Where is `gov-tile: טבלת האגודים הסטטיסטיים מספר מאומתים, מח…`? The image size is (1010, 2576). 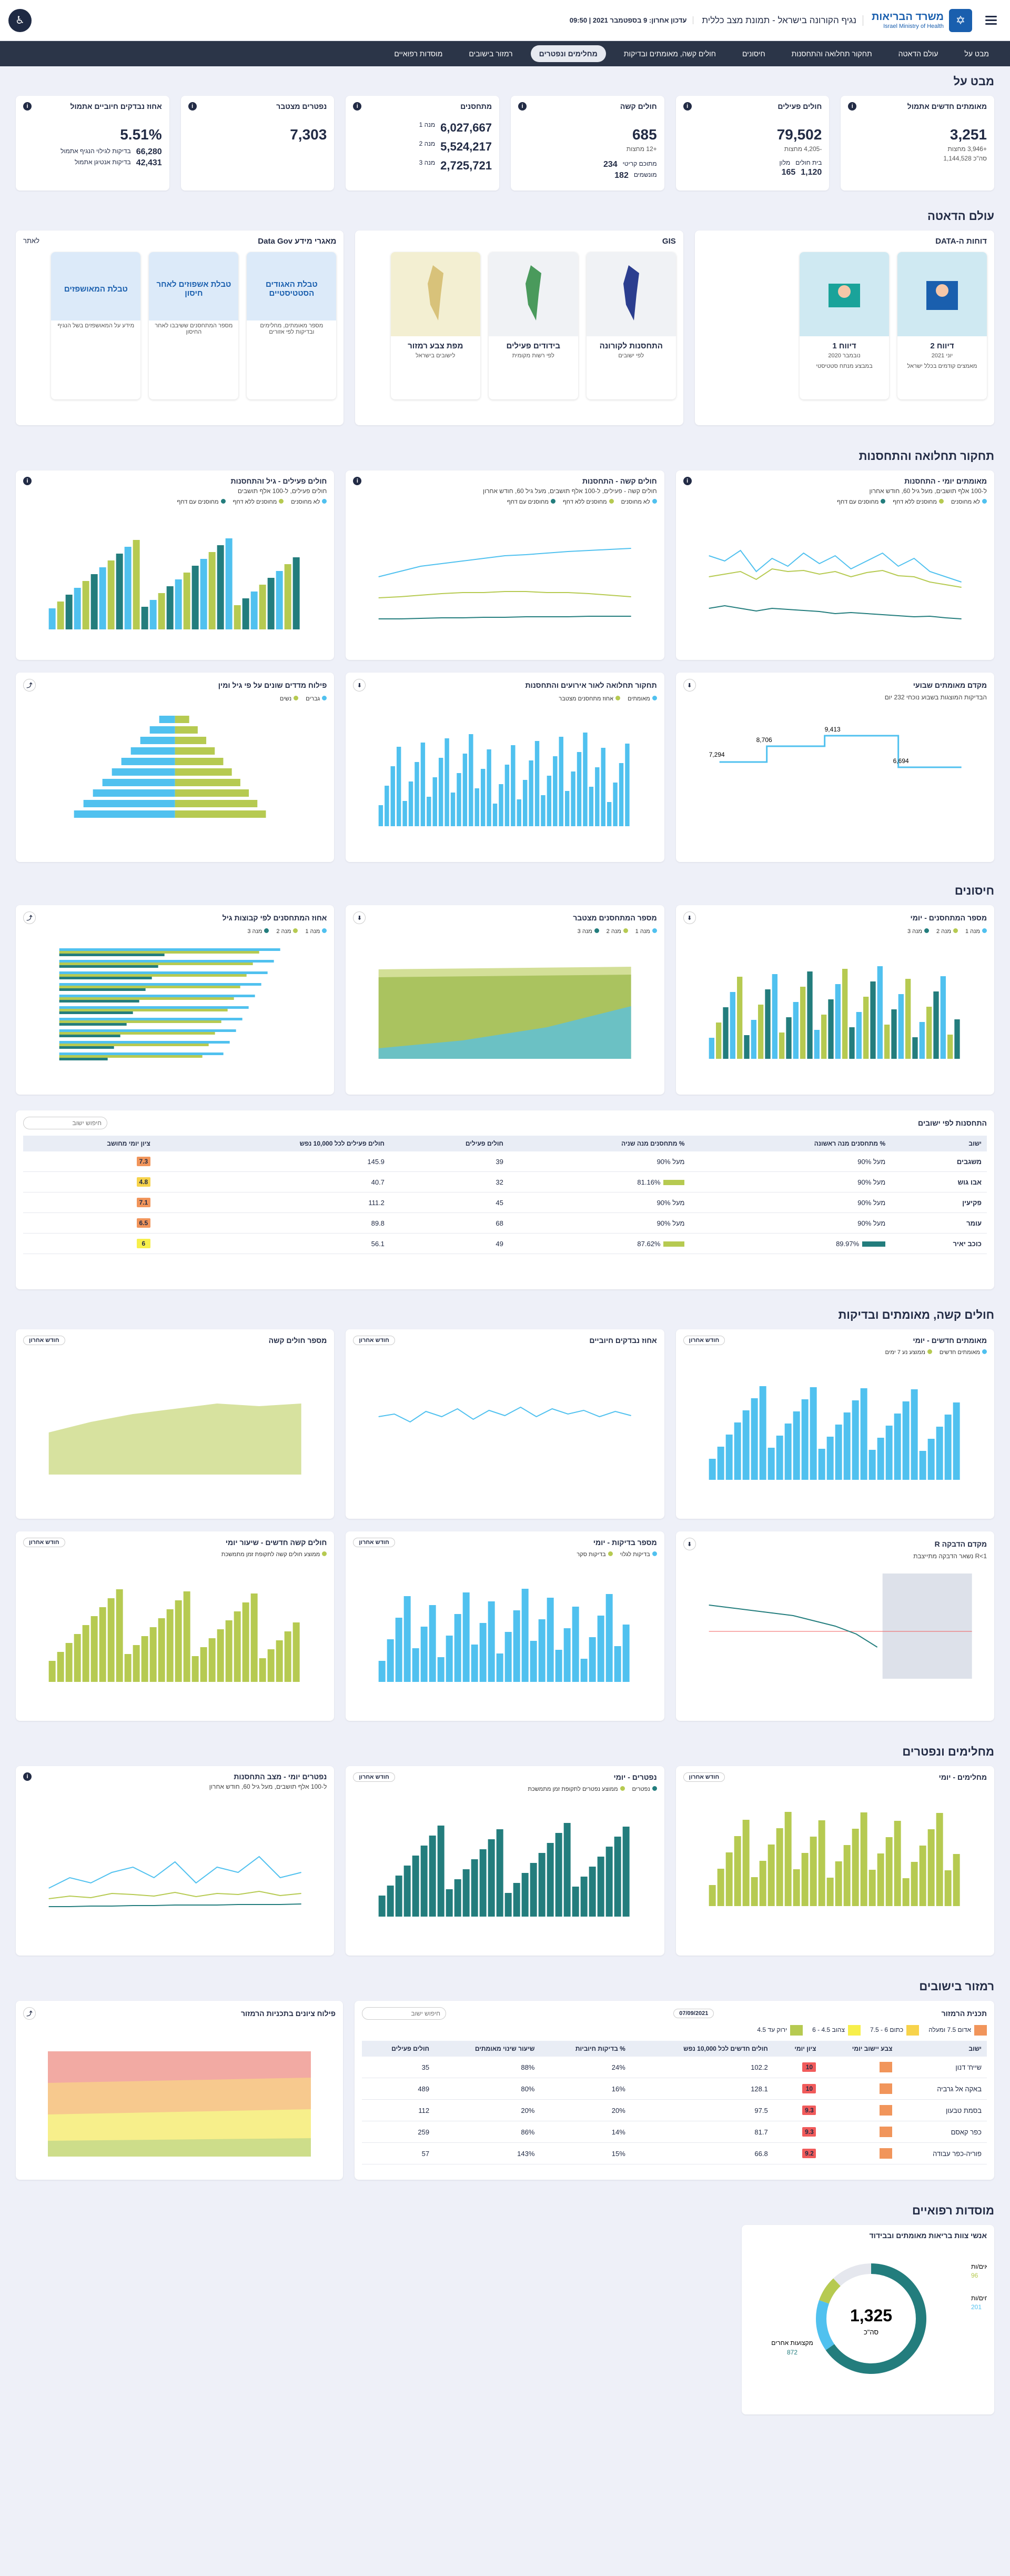
gov-tile: טבלת האגודים הסטטיסטיים מספר מאומתים, מח… is located at coordinates (292, 325).